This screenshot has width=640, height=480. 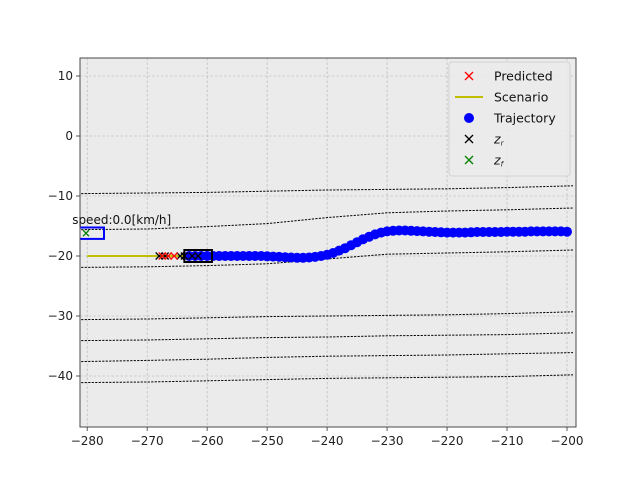 What do you see at coordinates (521, 97) in the screenshot?
I see `legend-label: Scenario` at bounding box center [521, 97].